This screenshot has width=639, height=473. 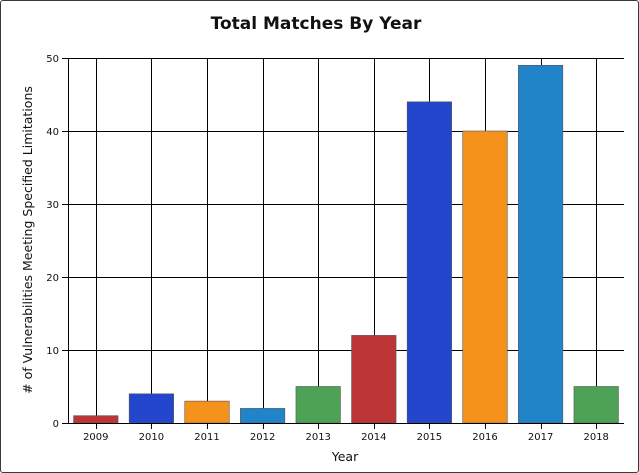 What do you see at coordinates (151, 408) in the screenshot?
I see `bar-2010` at bounding box center [151, 408].